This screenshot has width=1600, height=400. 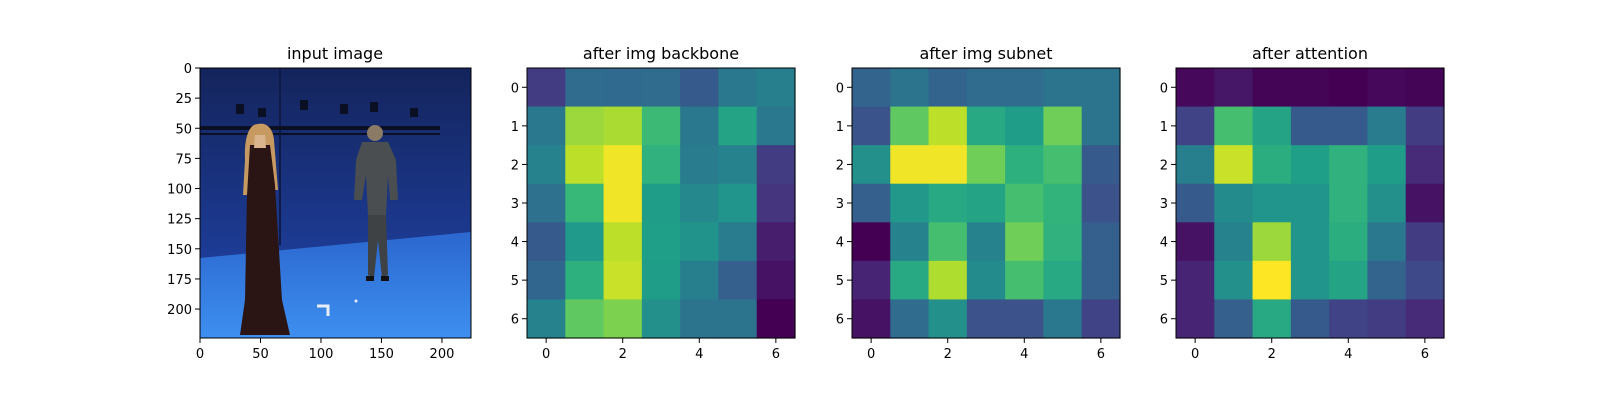 I want to click on x-tick-label: 6, so click(x=776, y=354).